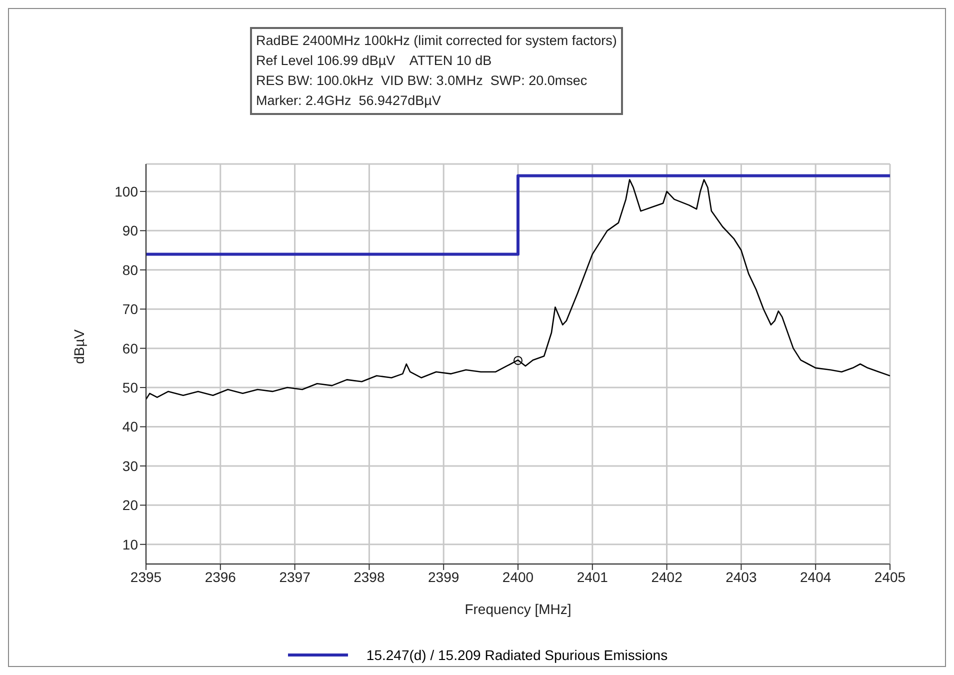 This screenshot has width=954, height=675. What do you see at coordinates (130, 388) in the screenshot?
I see `y-tick-label: 50` at bounding box center [130, 388].